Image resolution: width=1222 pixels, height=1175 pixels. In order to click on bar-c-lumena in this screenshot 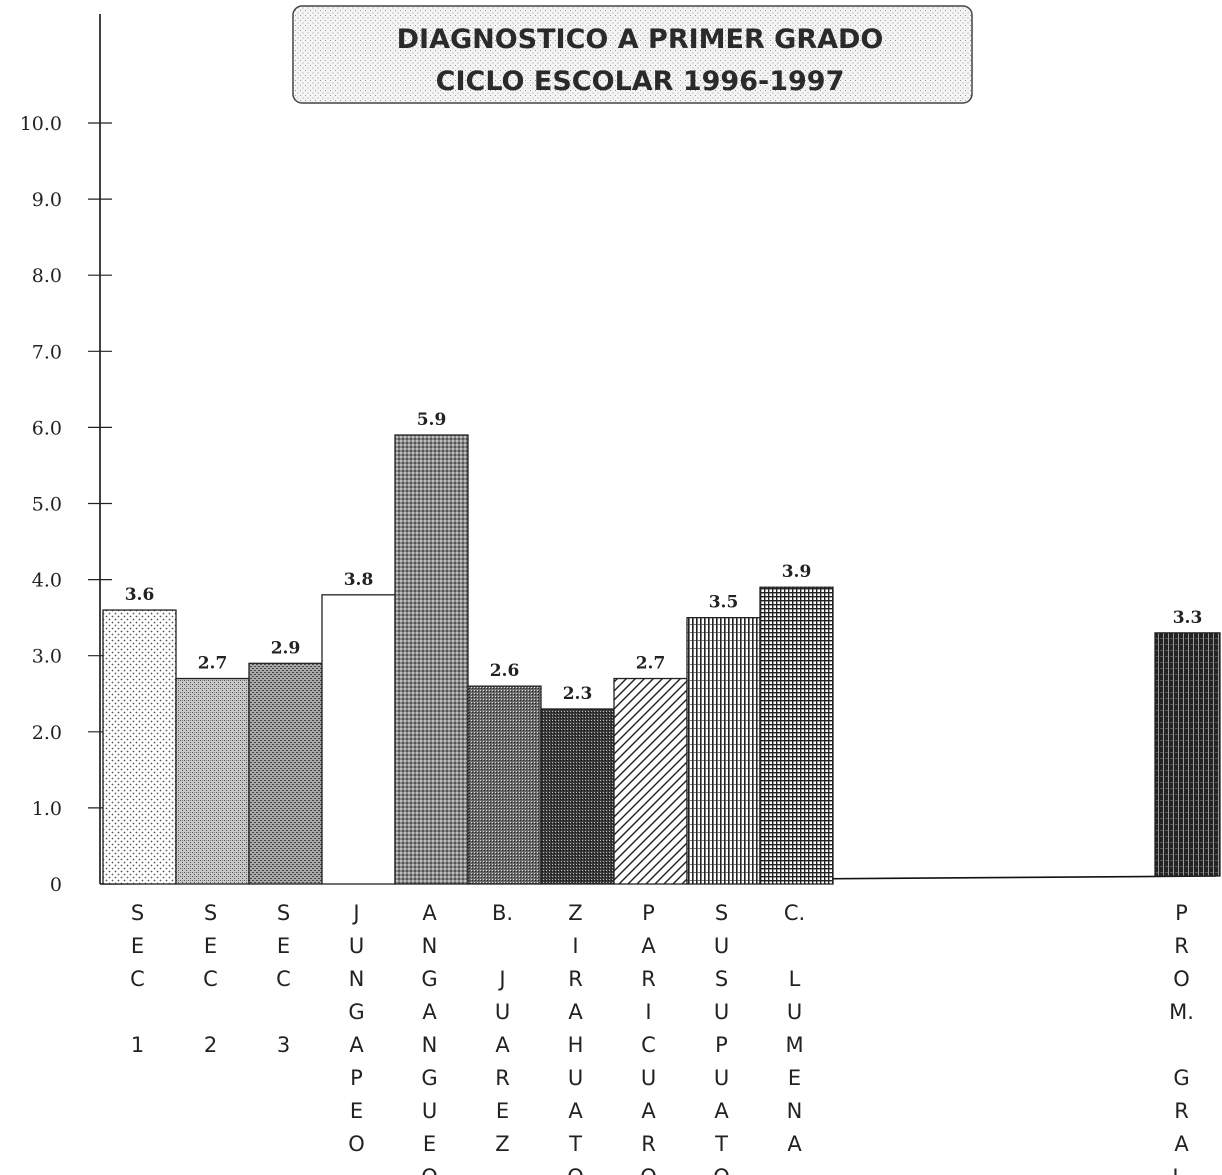, I will do `click(796, 735)`.